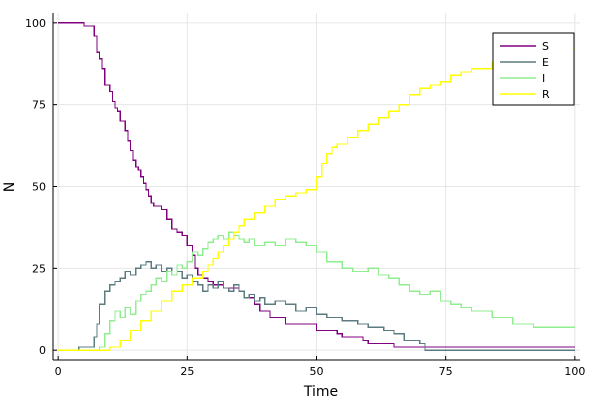 This screenshot has width=600, height=400. I want to click on x-axis-title: Time, so click(320, 392).